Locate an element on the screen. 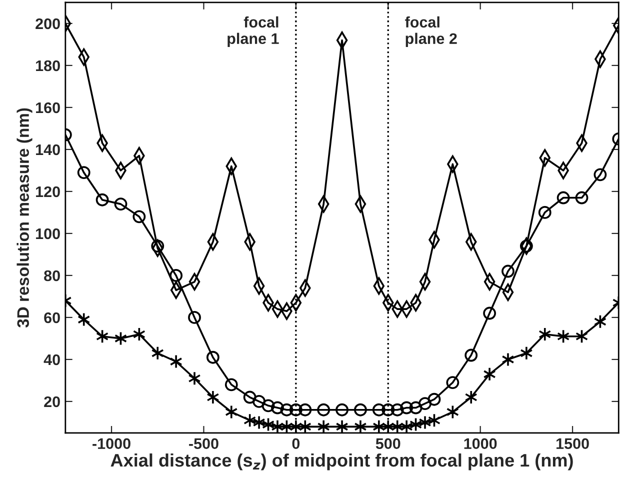 This screenshot has width=623, height=492. y-tick-label: 180 is located at coordinates (48, 66).